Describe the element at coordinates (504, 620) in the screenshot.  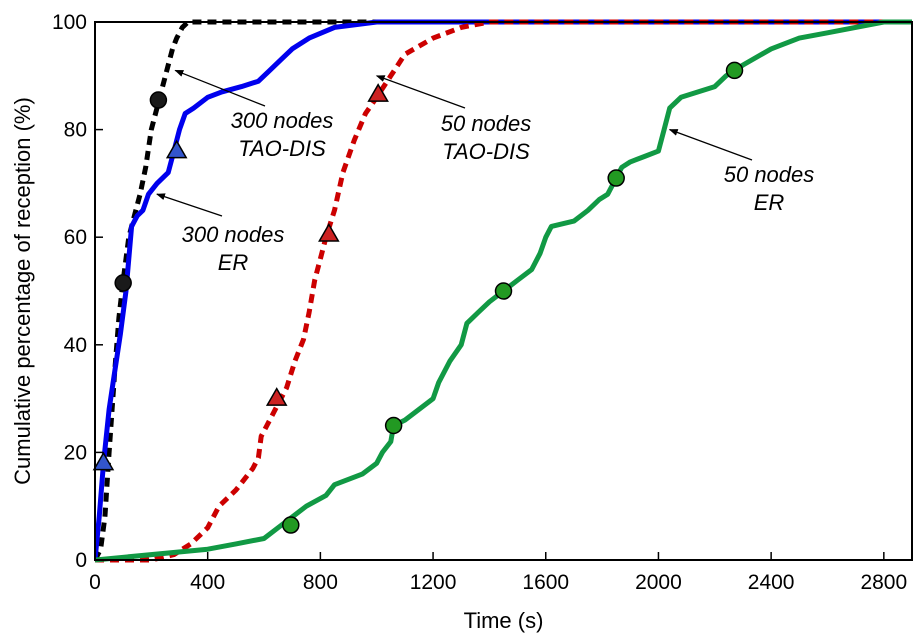
I see `x-axis-title: Time (s)` at that location.